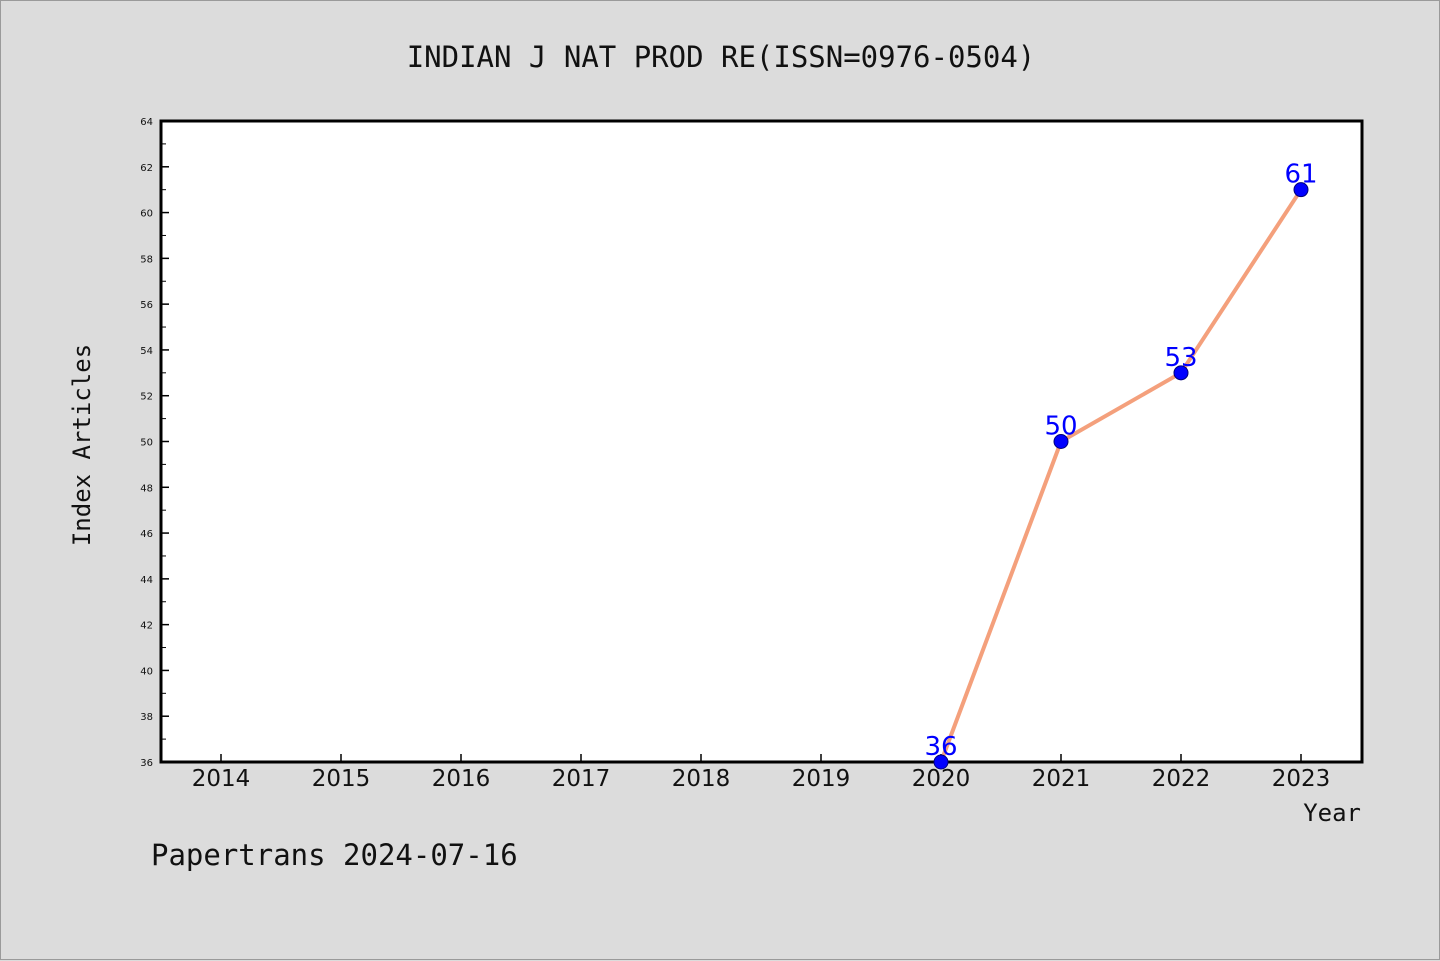 This screenshot has width=1440, height=961. I want to click on y-tick-label: 40, so click(146, 671).